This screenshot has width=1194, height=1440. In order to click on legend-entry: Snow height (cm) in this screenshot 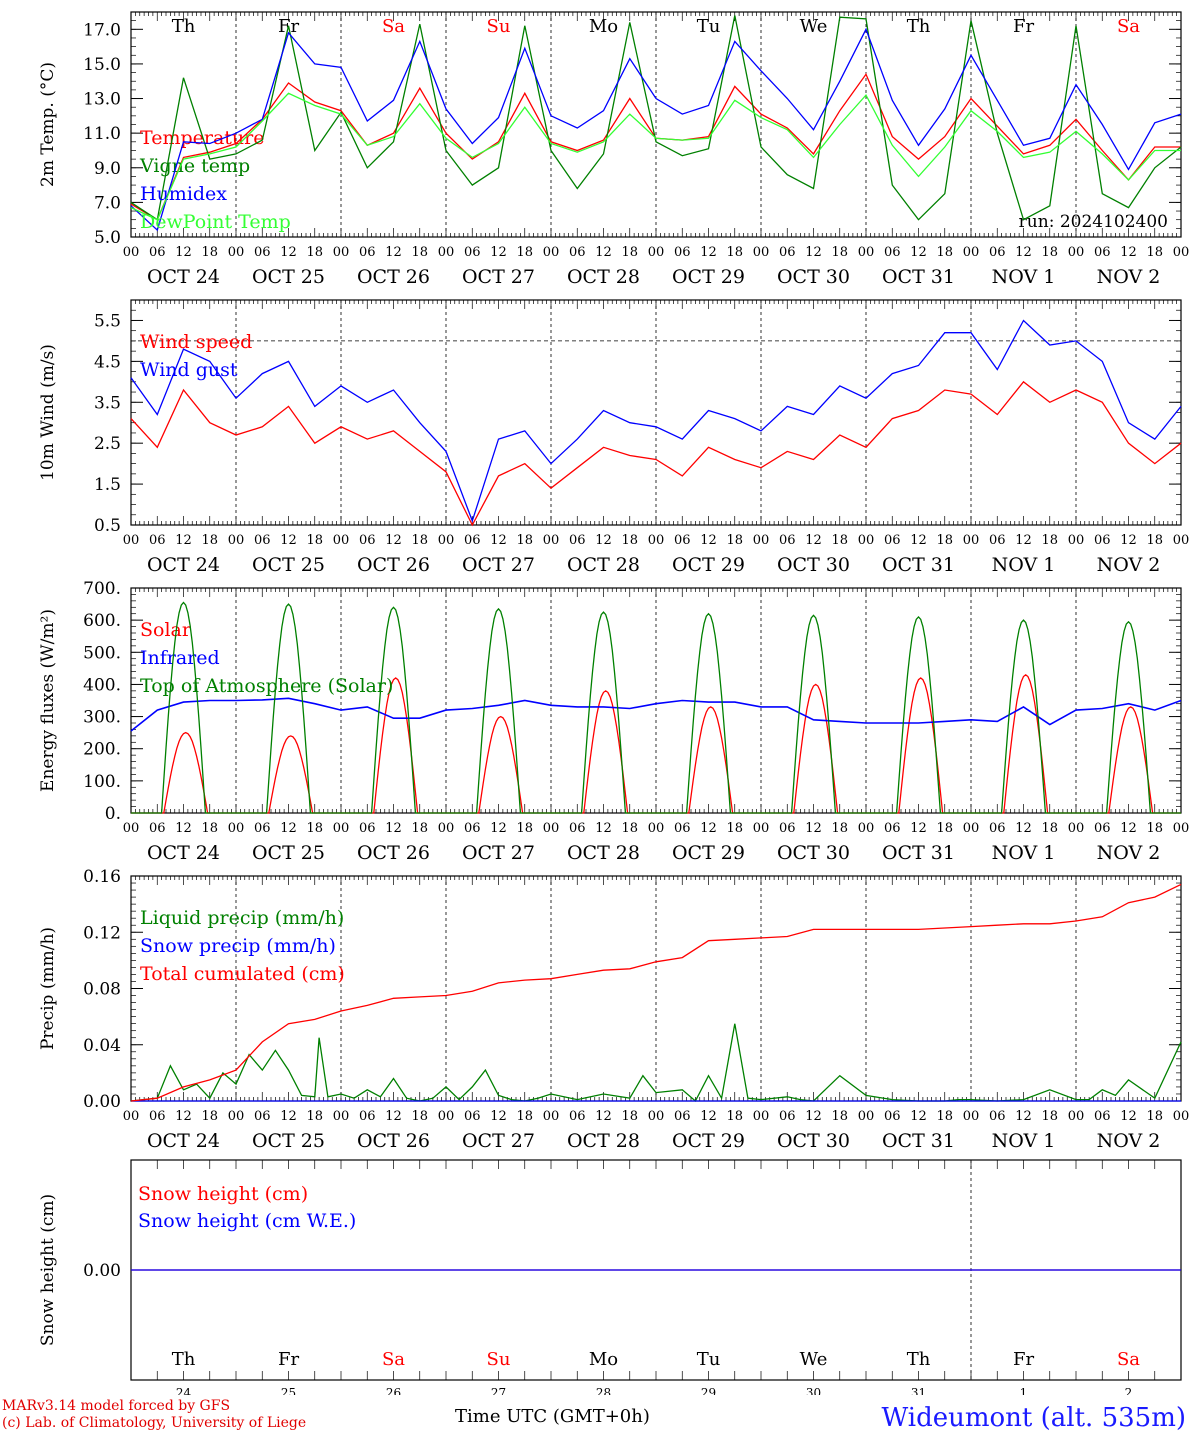, I will do `click(223, 1194)`.